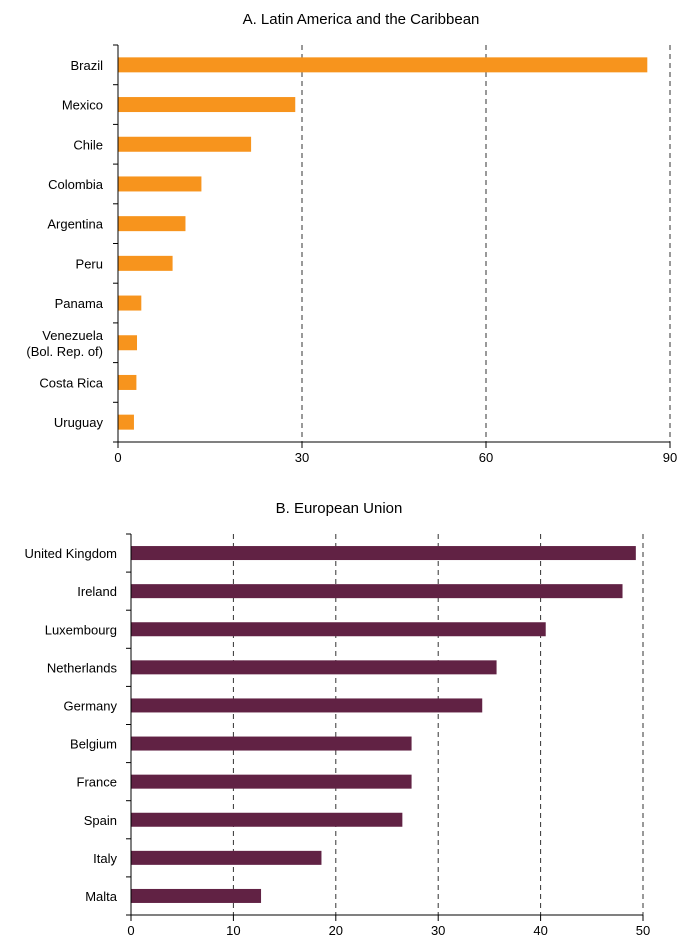 The width and height of the screenshot is (685, 941). Describe the element at coordinates (130, 930) in the screenshot. I see `panel-b-x-tick-label: 0` at that location.